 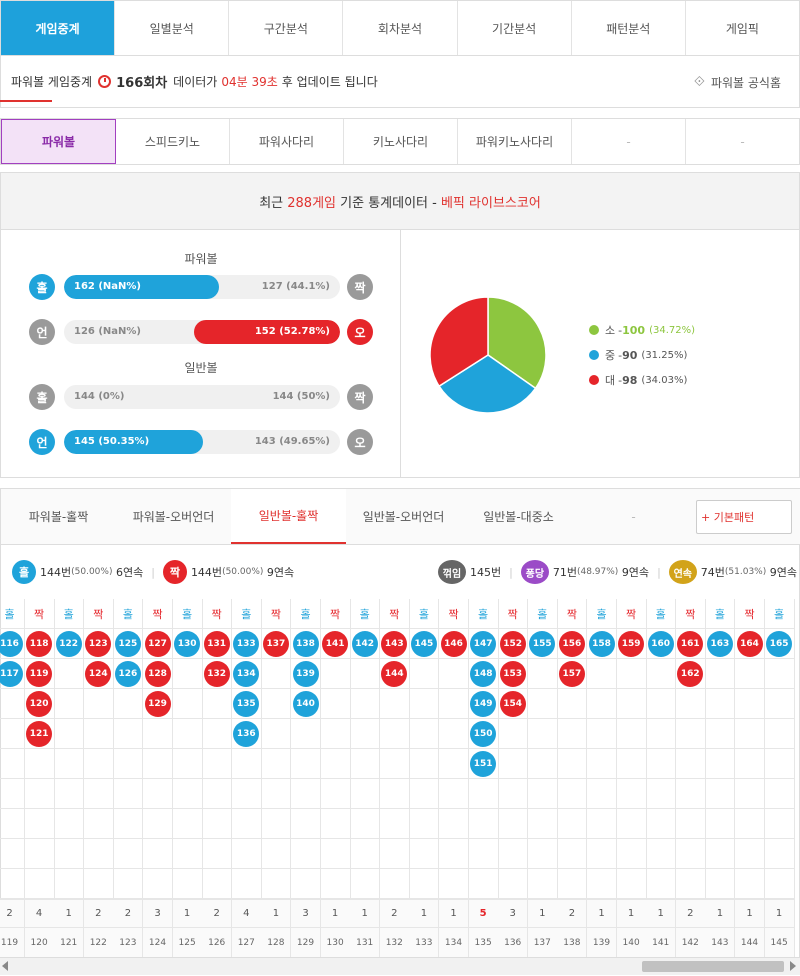 What do you see at coordinates (394, 673) in the screenshot?
I see `result-ball: 144` at bounding box center [394, 673].